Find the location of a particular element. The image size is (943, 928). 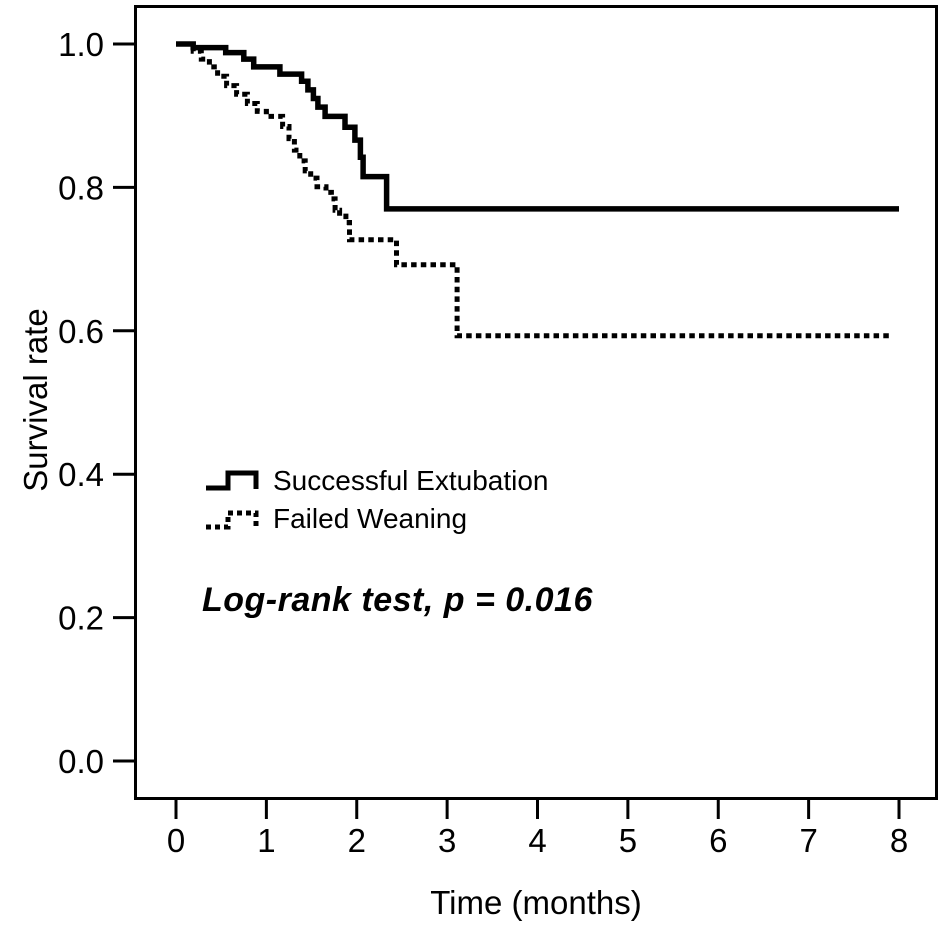

y-axis-tick-label: 0.4 is located at coordinates (81, 474).